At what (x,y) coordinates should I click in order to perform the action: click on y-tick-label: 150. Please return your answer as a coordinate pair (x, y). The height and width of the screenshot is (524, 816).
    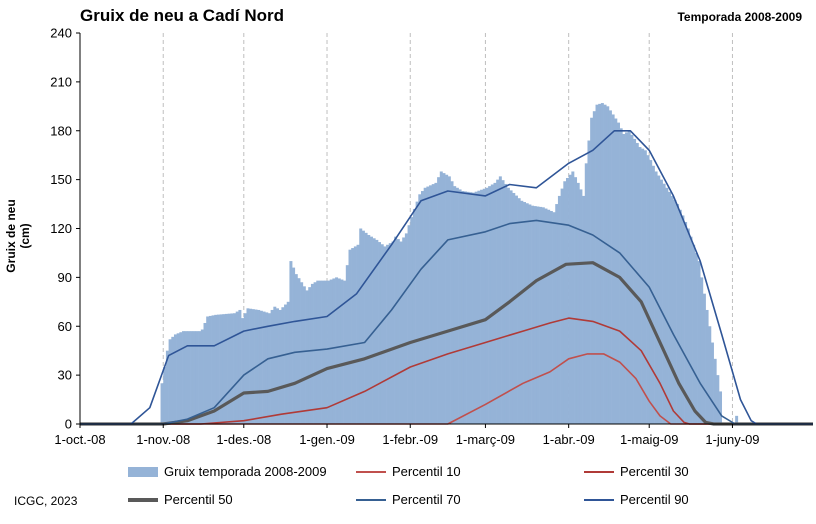
    Looking at the image, I should click on (61, 179).